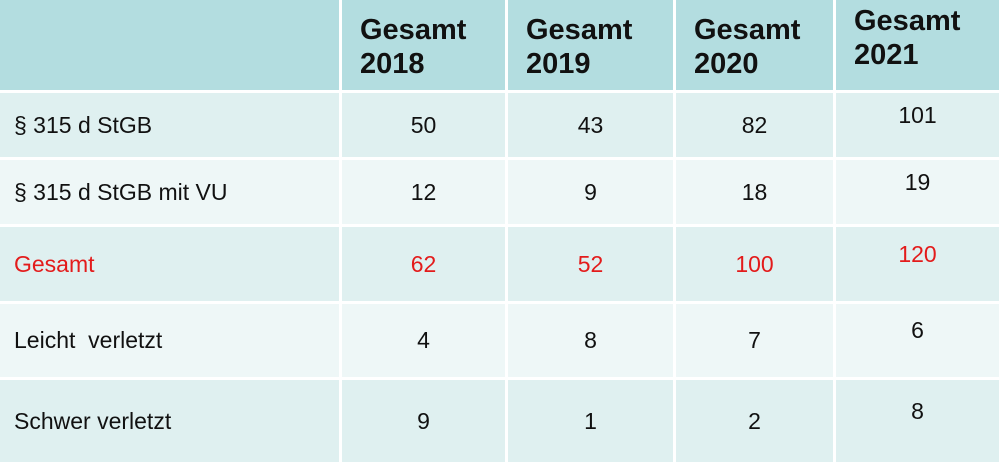  What do you see at coordinates (425, 342) in the screenshot?
I see `cell-2018: 4` at bounding box center [425, 342].